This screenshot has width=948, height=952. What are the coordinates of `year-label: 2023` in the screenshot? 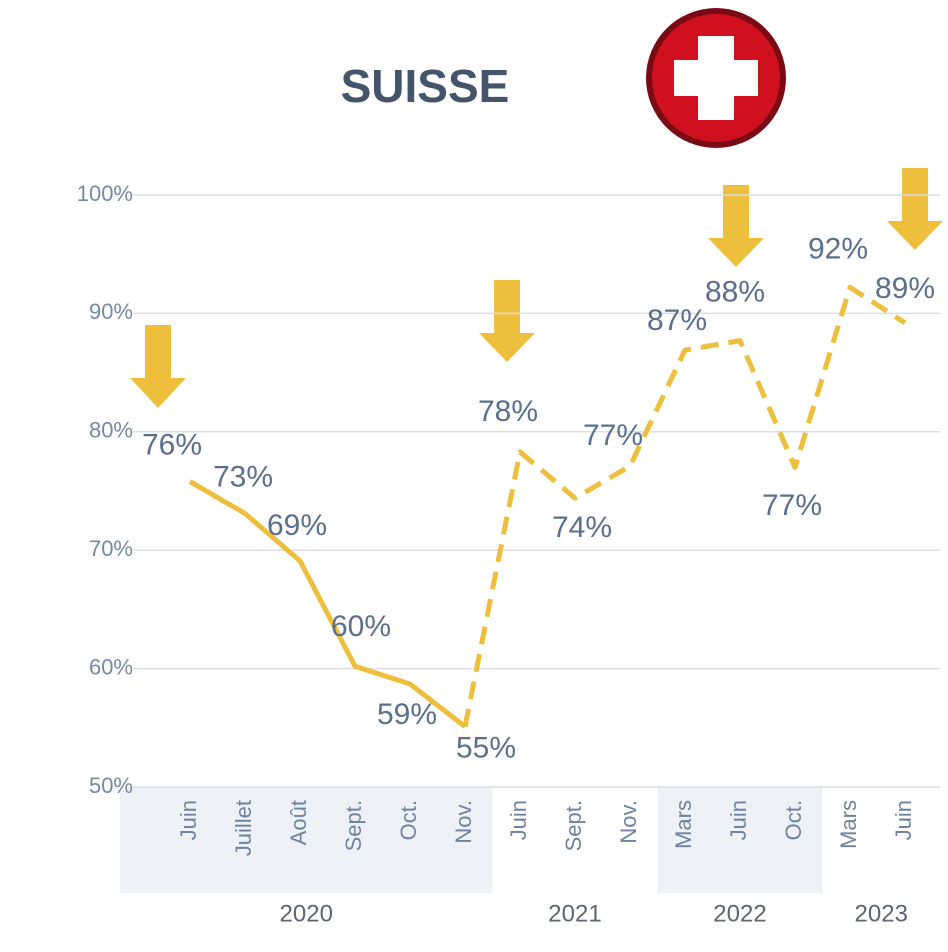 It's located at (881, 913).